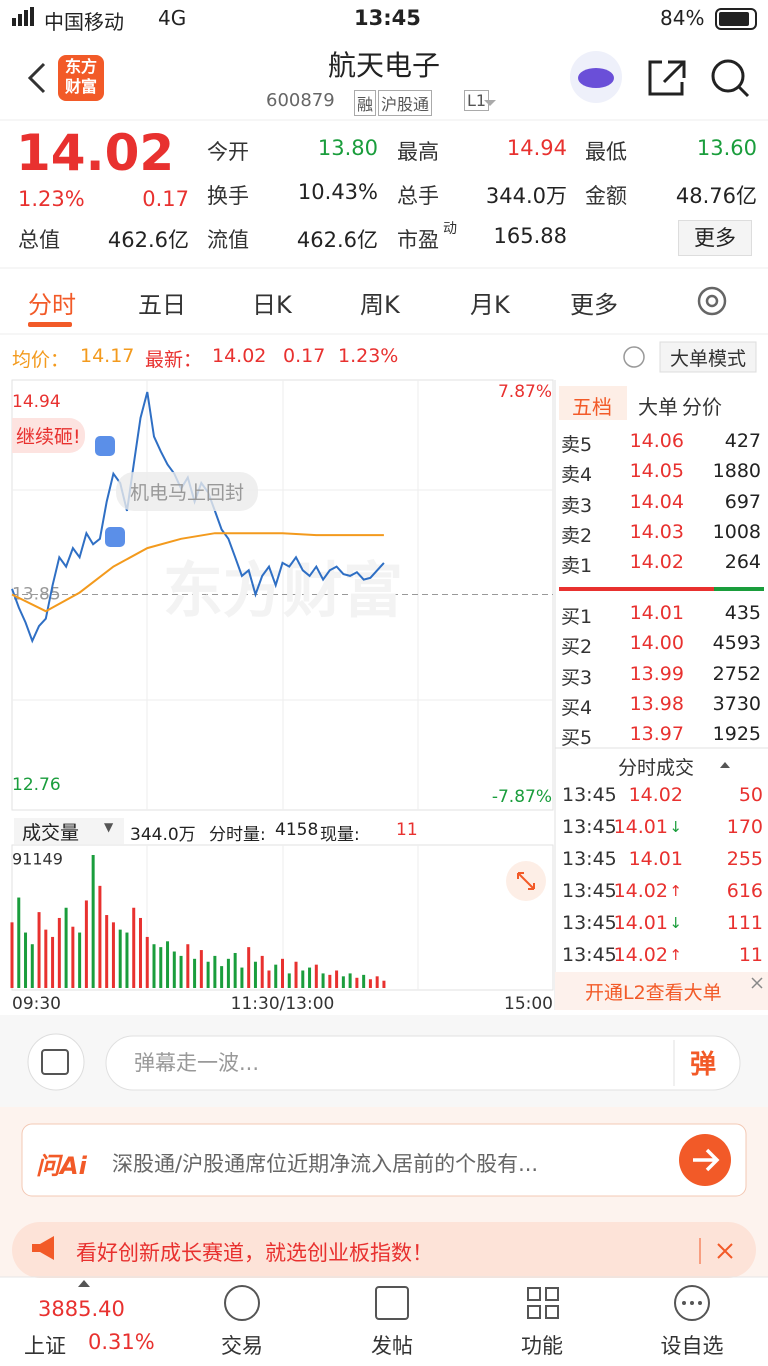 The height and width of the screenshot is (1366, 768). What do you see at coordinates (51, 199) in the screenshot?
I see `change-pct: 1.23%` at bounding box center [51, 199].